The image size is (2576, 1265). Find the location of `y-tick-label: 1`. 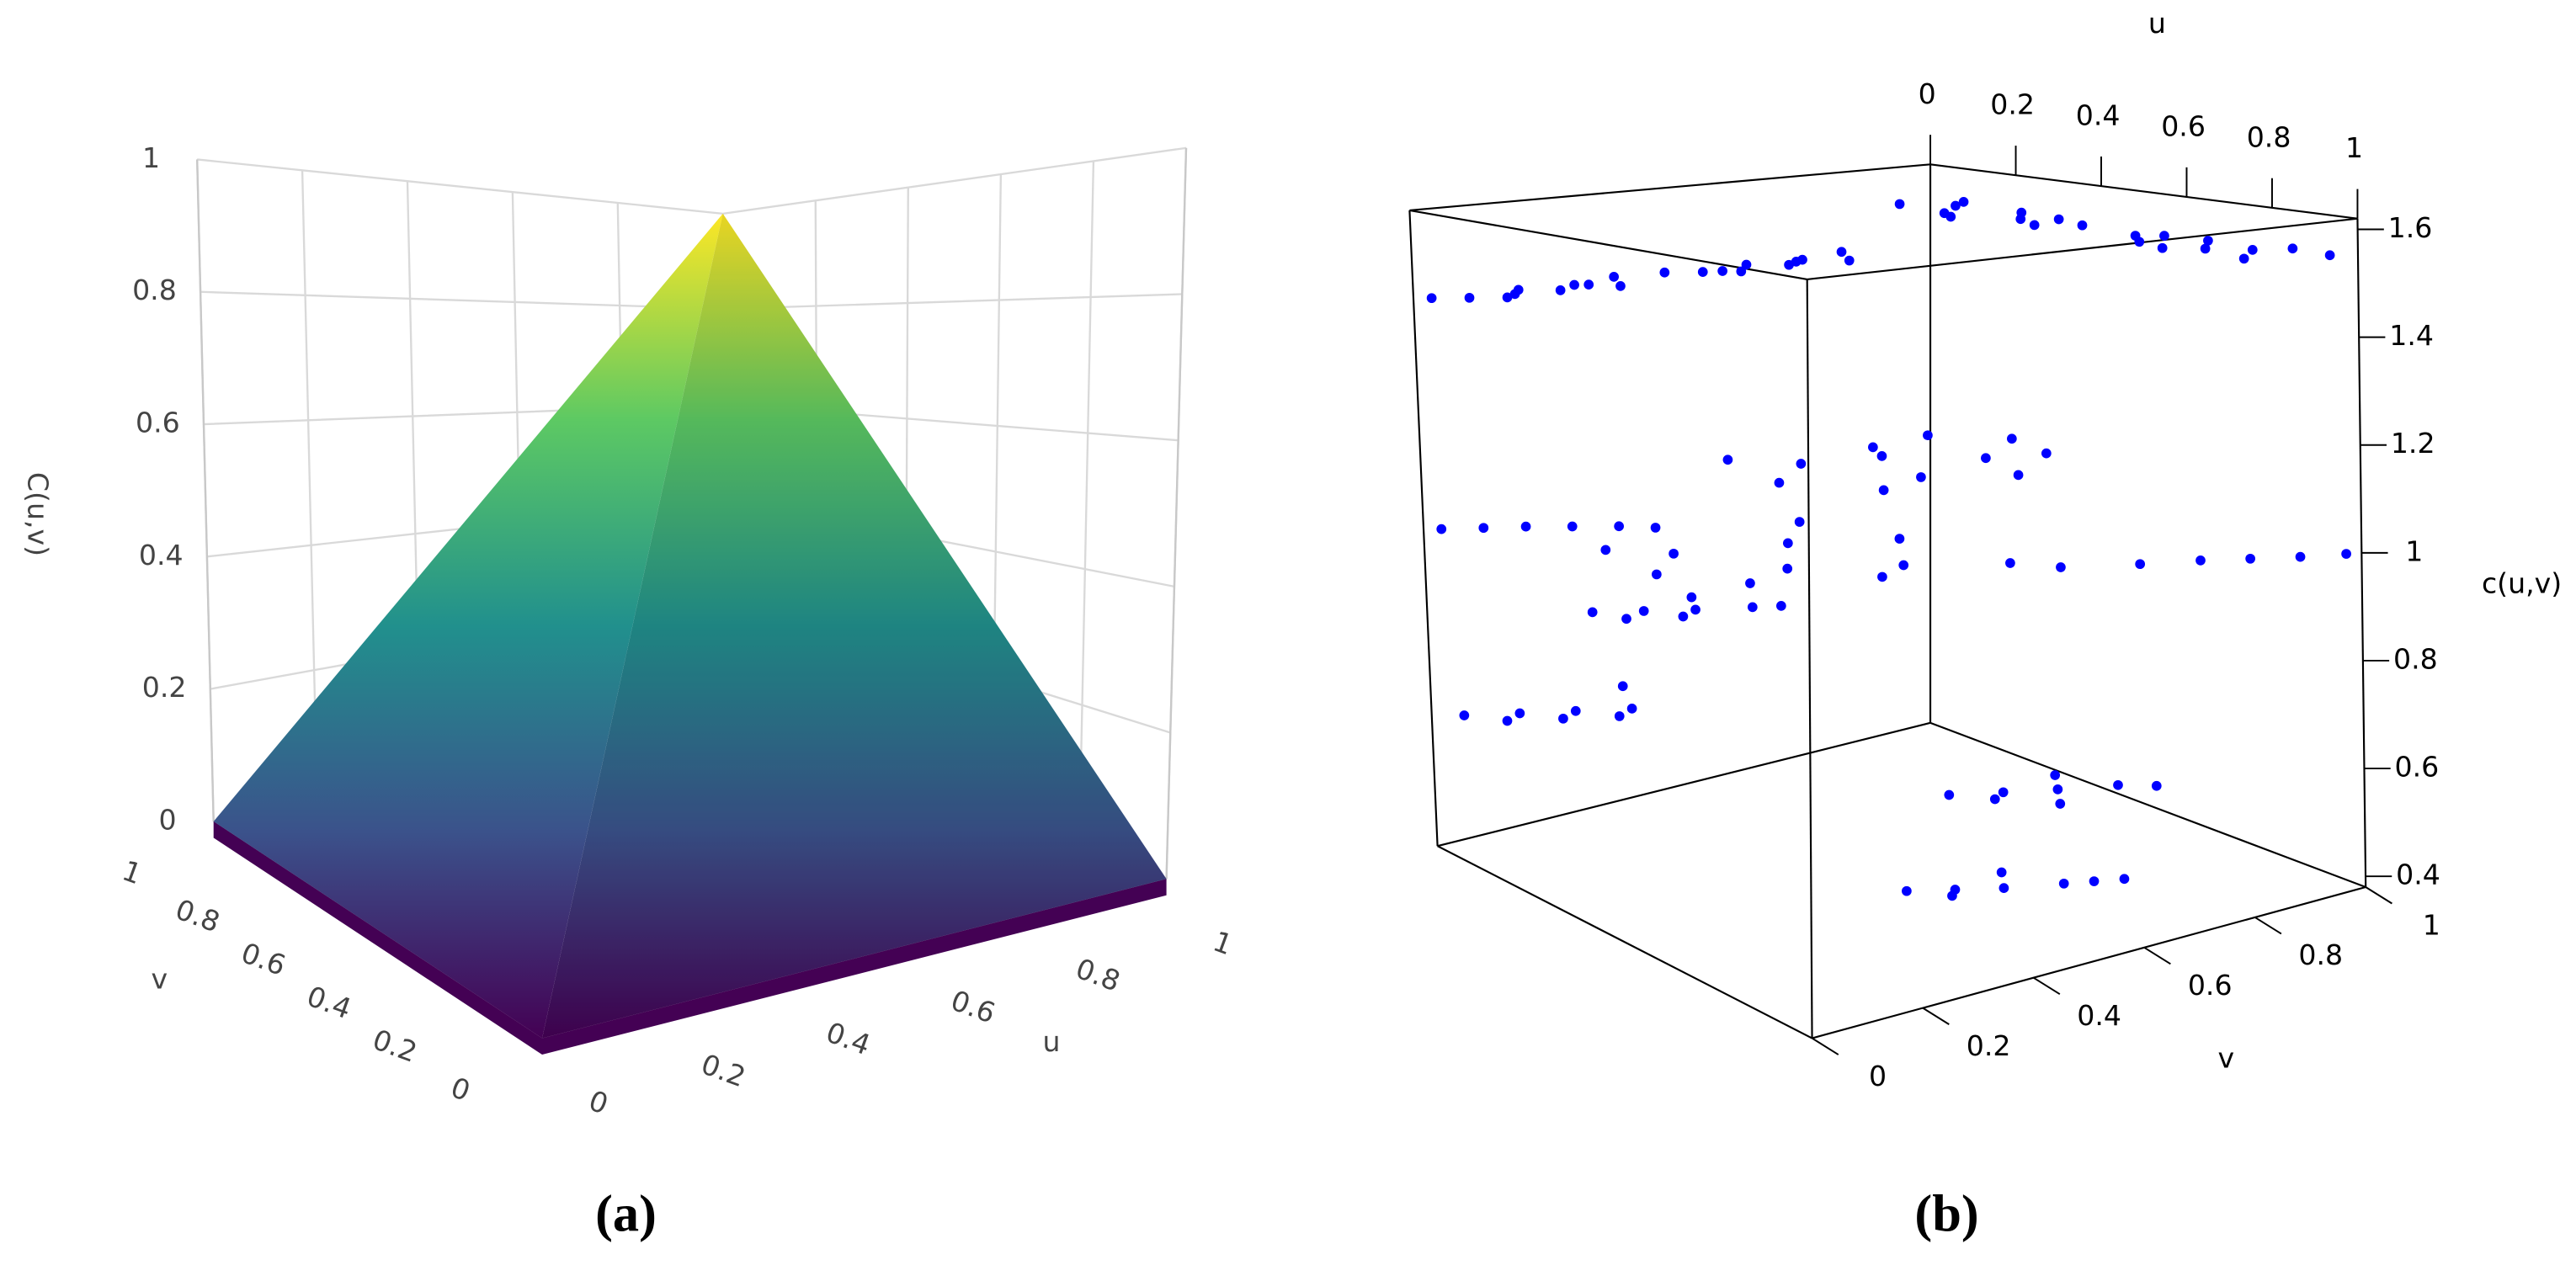

y-tick-label: 1 is located at coordinates (132, 873).